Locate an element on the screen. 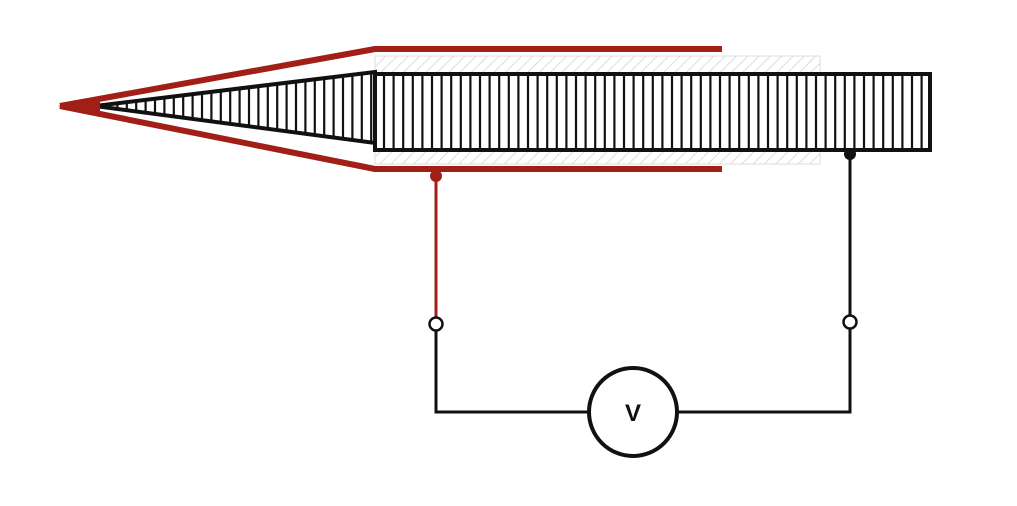 The width and height of the screenshot is (1017, 506). sheath-lead is located at coordinates (436, 244).